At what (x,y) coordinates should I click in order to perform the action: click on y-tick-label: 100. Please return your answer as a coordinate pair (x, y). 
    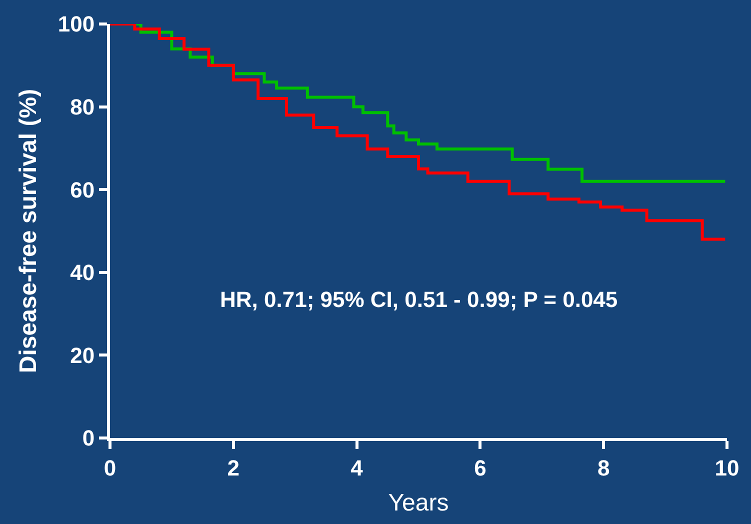
    Looking at the image, I should click on (76, 24).